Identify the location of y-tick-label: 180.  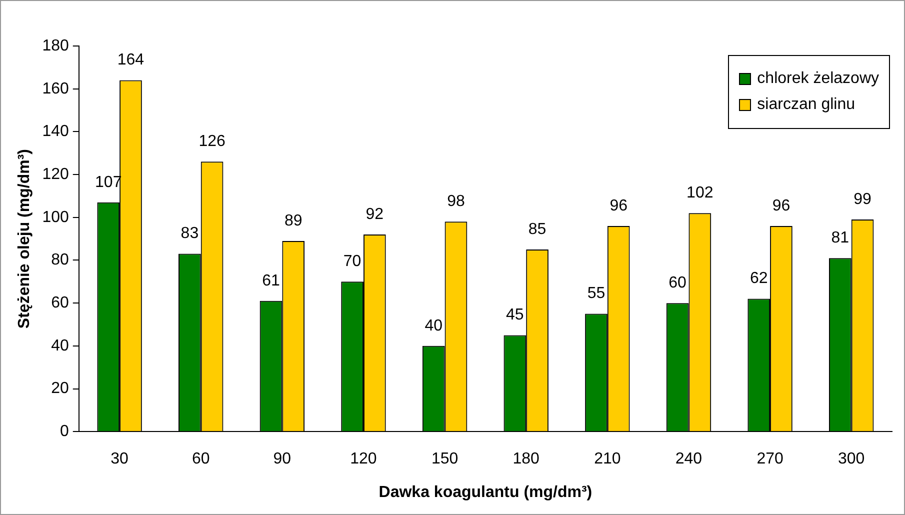
(55, 45).